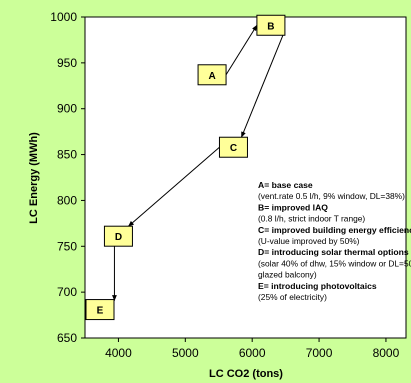 The height and width of the screenshot is (383, 411). Describe the element at coordinates (287, 275) in the screenshot. I see `legend-detail: glazed balcony)` at that location.